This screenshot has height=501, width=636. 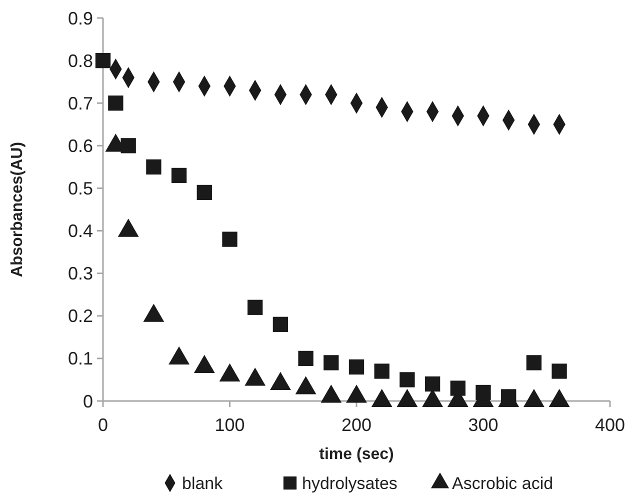 I want to click on y-tick-label: 0.2, so click(x=80, y=316).